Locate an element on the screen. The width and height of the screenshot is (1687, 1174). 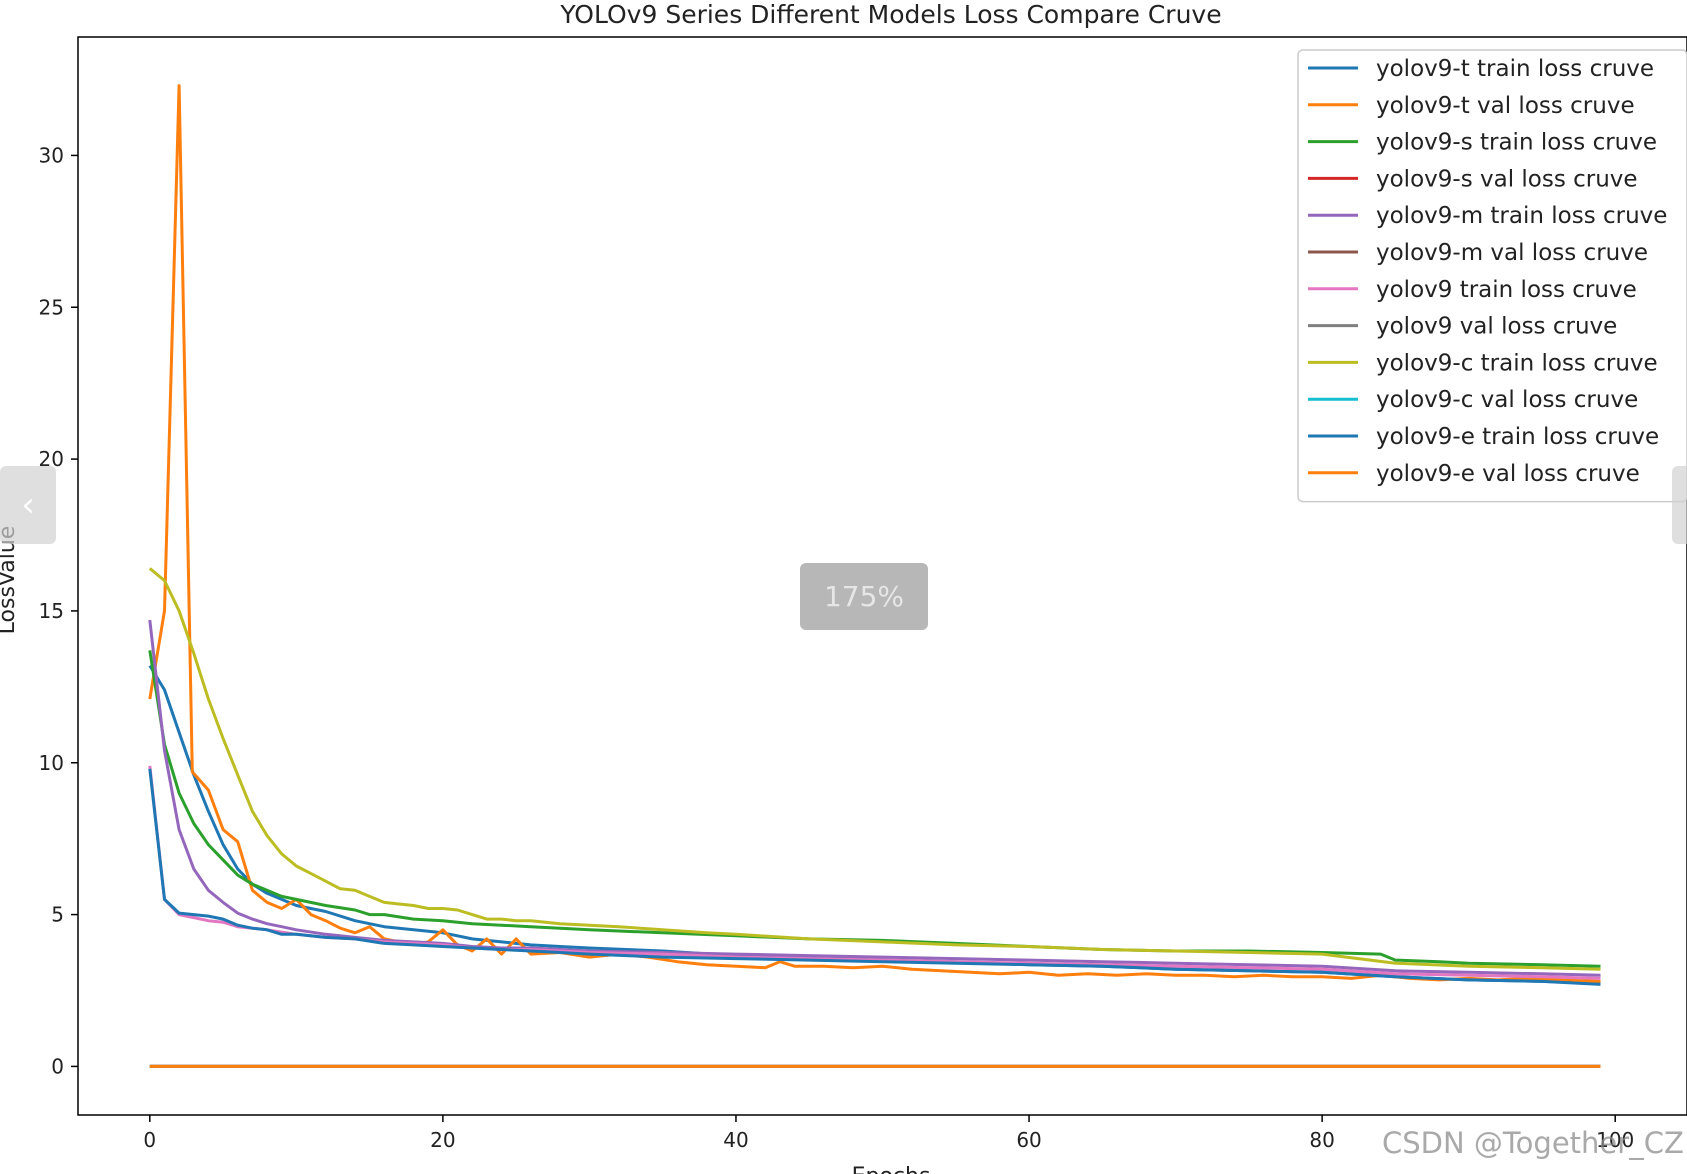
x-tick-label: 100 is located at coordinates (1615, 1140).